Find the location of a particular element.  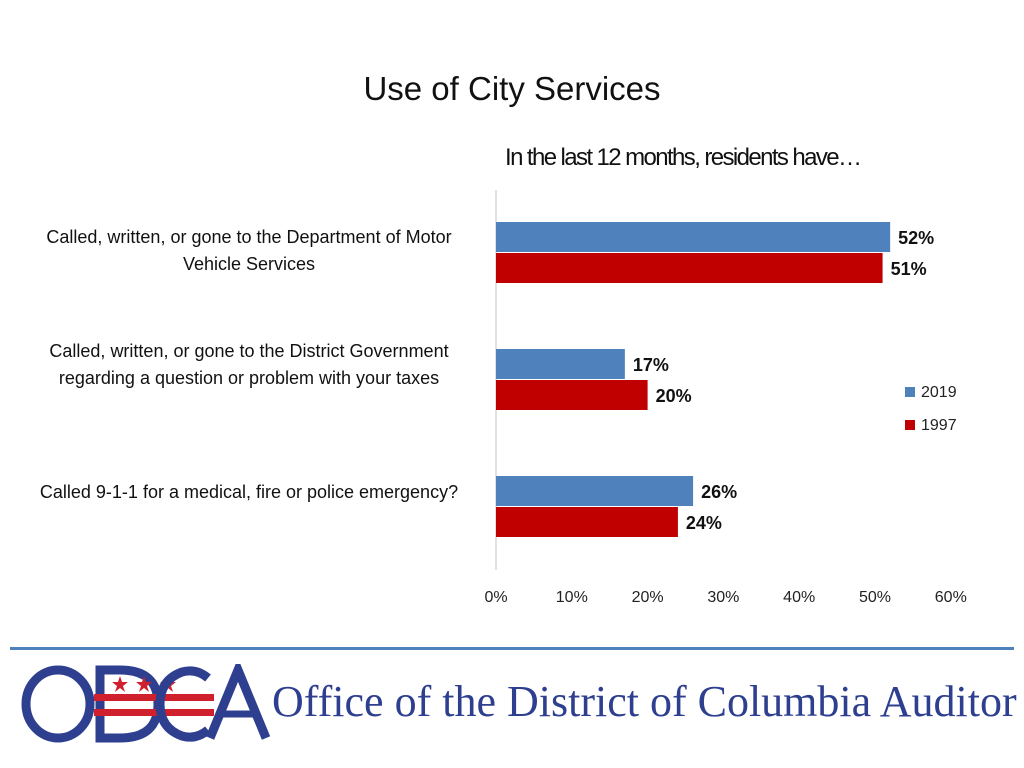

data-label-1997-0: 51% is located at coordinates (909, 269).